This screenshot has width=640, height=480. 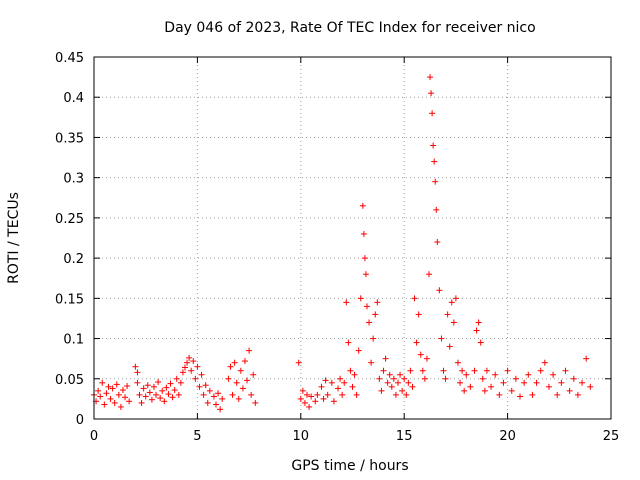 What do you see at coordinates (69, 239) in the screenshot?
I see `y-tick-labels: 0 0.05 0.1 0.15 0.2 0.25 0.3 0.35 0.4 0.45` at bounding box center [69, 239].